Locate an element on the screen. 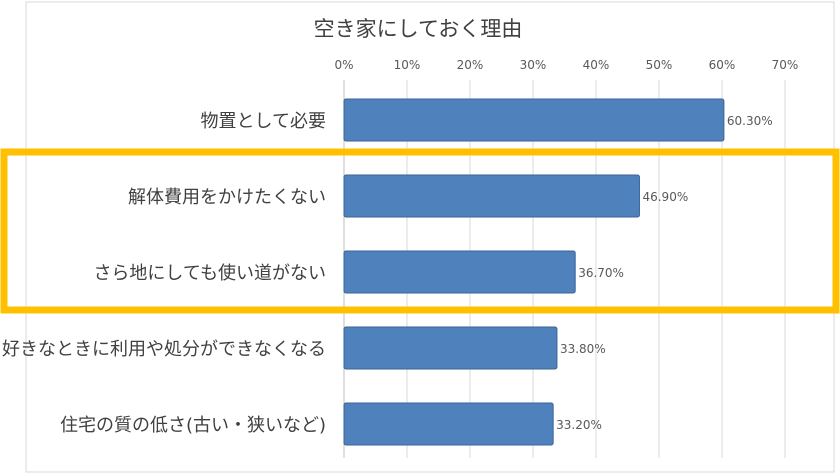 The image size is (840, 476). category-label: さら地にしても使い道がない is located at coordinates (209, 273).